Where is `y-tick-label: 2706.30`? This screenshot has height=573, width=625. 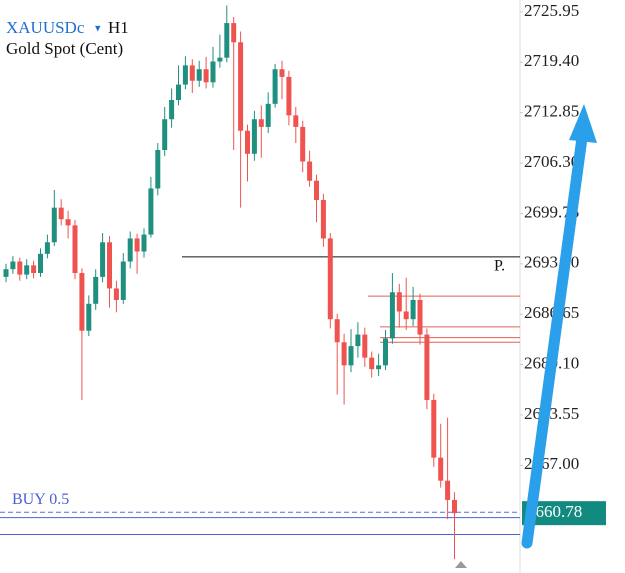
y-tick-label: 2706.30 is located at coordinates (551, 161).